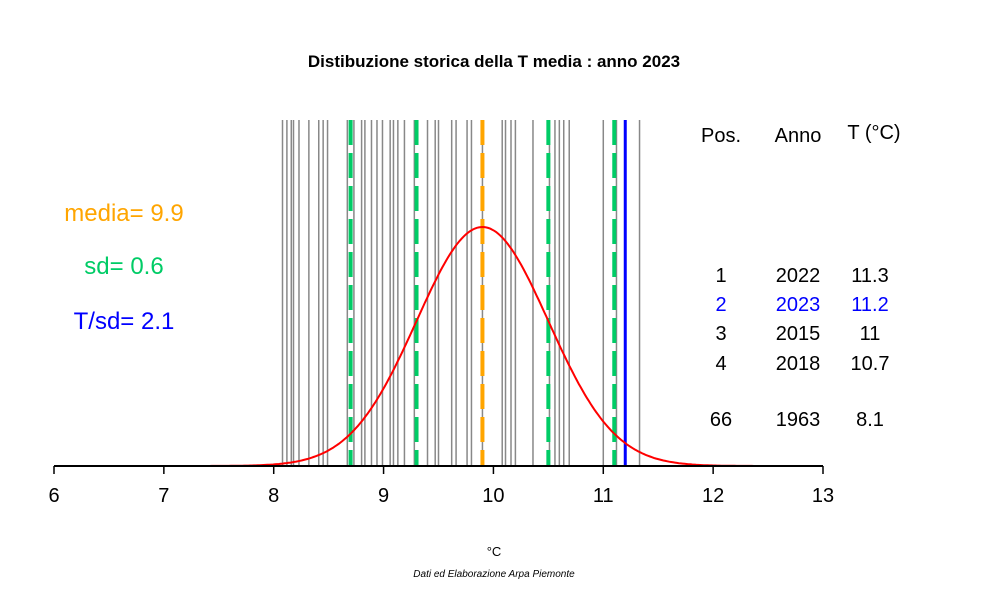 Image resolution: width=988 pixels, height=601 pixels. Describe the element at coordinates (869, 276) in the screenshot. I see `table-cell-t: 11.3` at that location.